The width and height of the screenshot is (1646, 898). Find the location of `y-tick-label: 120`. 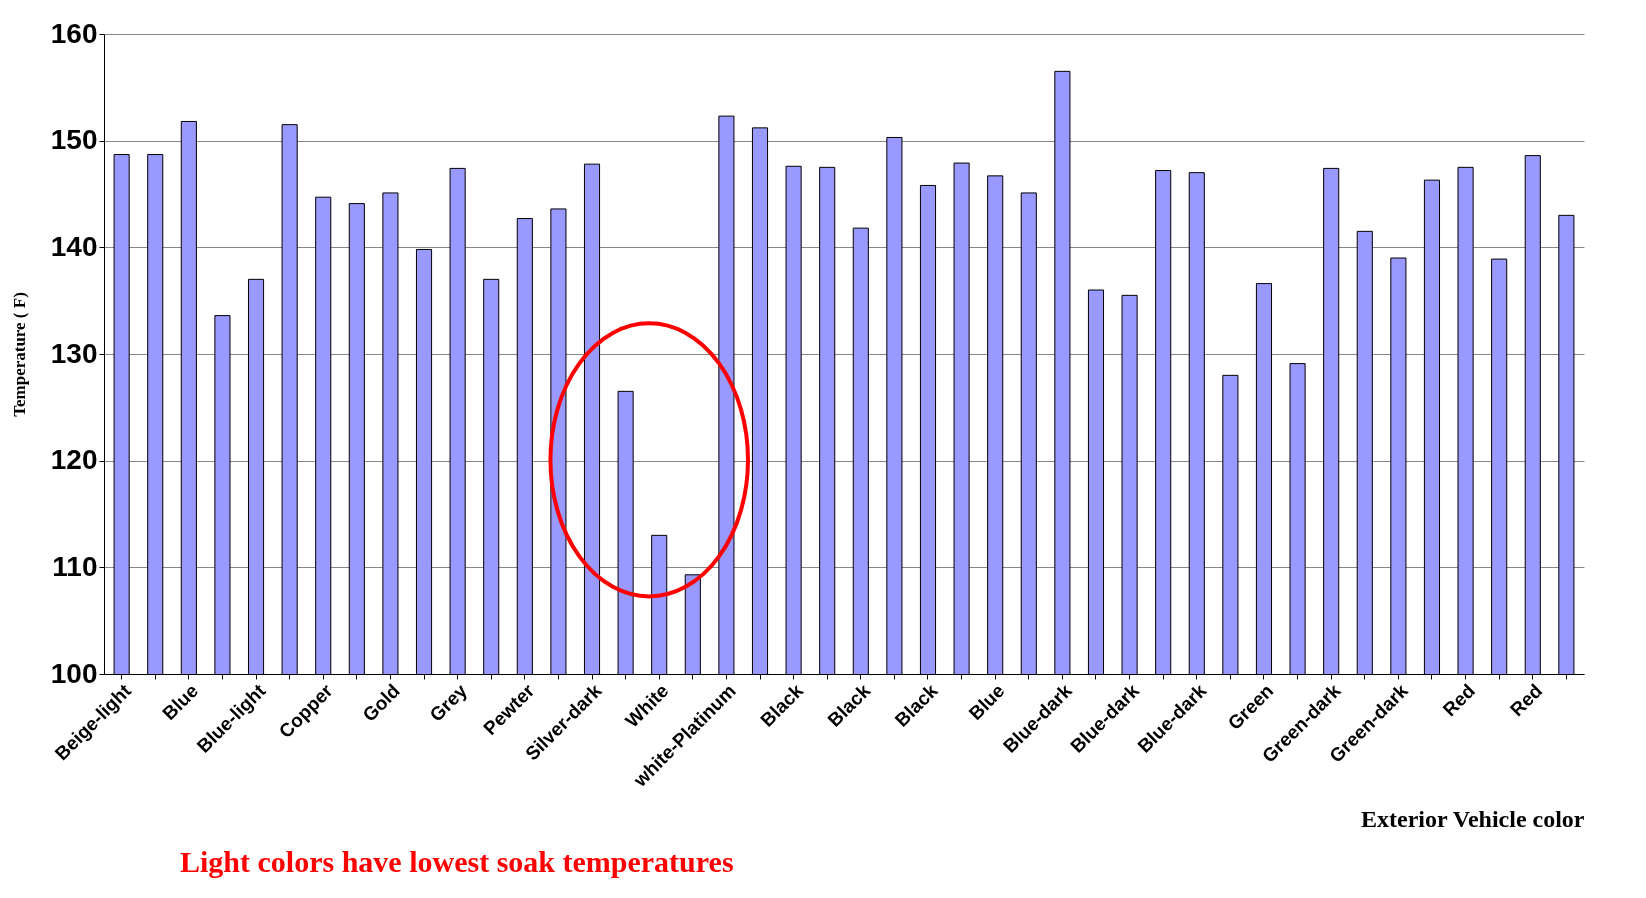

y-tick-label: 120 is located at coordinates (74, 460).